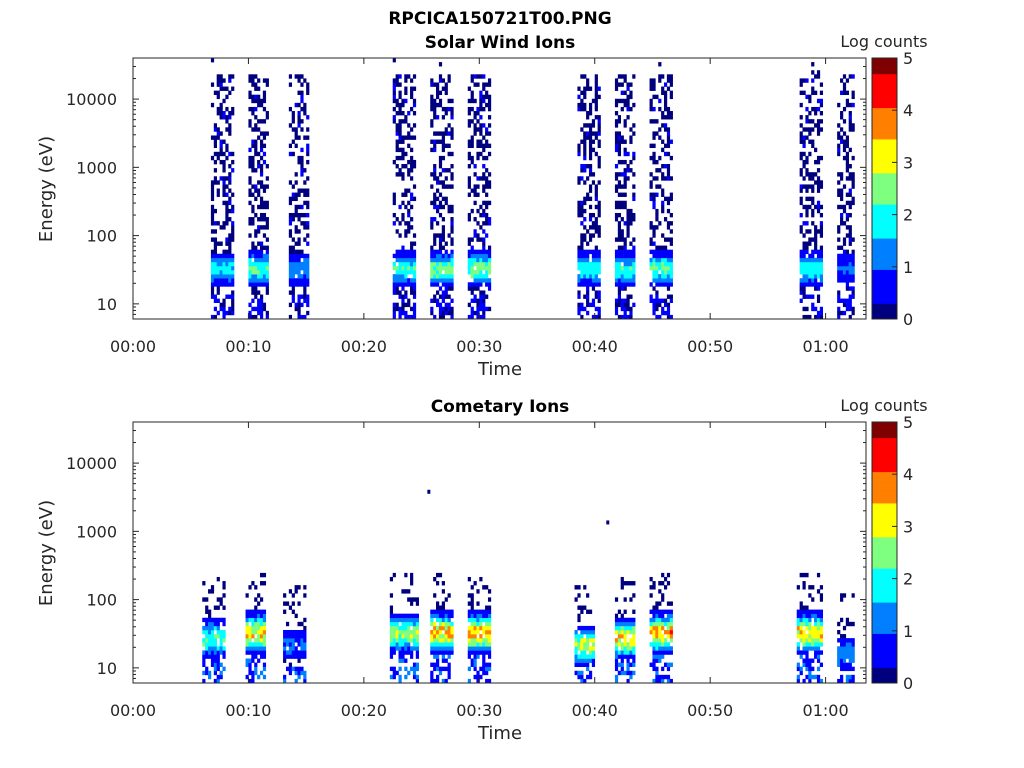 This screenshot has height=768, width=1024. What do you see at coordinates (884, 552) in the screenshot?
I see `colorbar-frame` at bounding box center [884, 552].